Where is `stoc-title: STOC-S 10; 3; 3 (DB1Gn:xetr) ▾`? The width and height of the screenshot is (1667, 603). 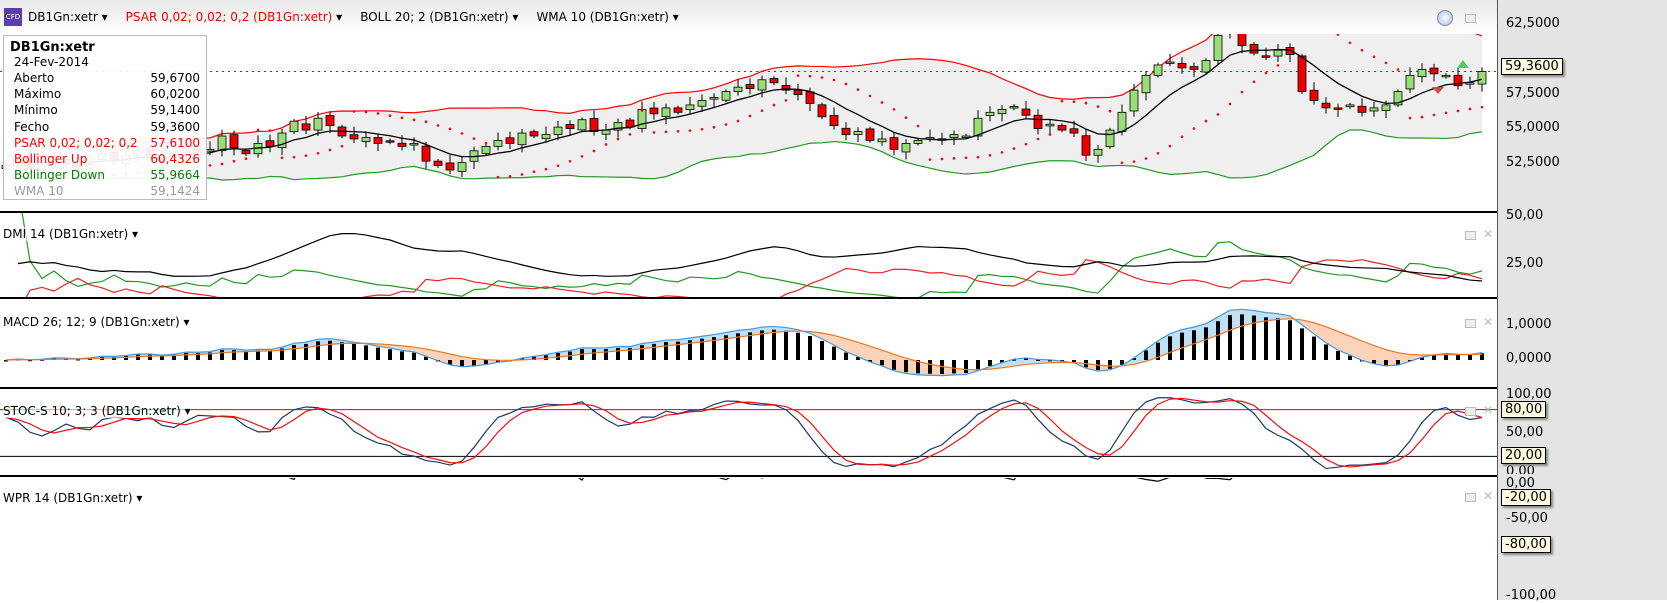 stoc-title: STOC-S 10; 3; 3 (DB1Gn:xetr) ▾ is located at coordinates (97, 411).